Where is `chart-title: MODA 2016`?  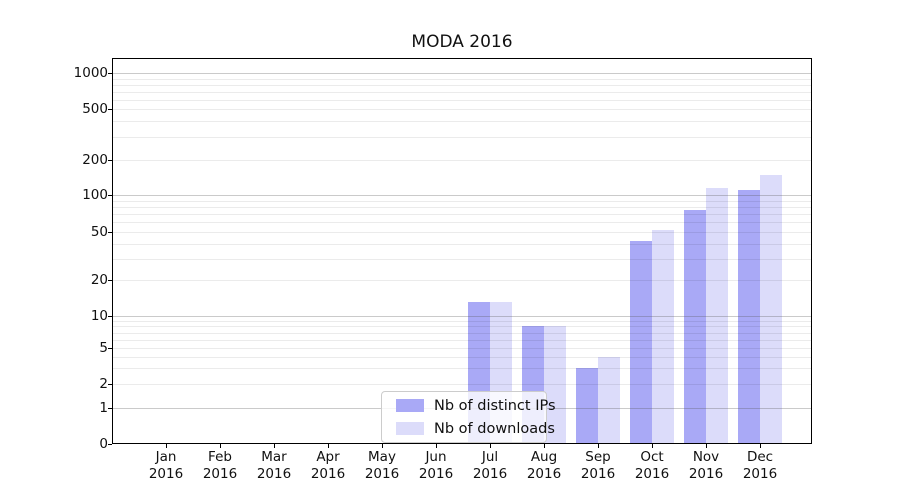 chart-title: MODA 2016 is located at coordinates (462, 42).